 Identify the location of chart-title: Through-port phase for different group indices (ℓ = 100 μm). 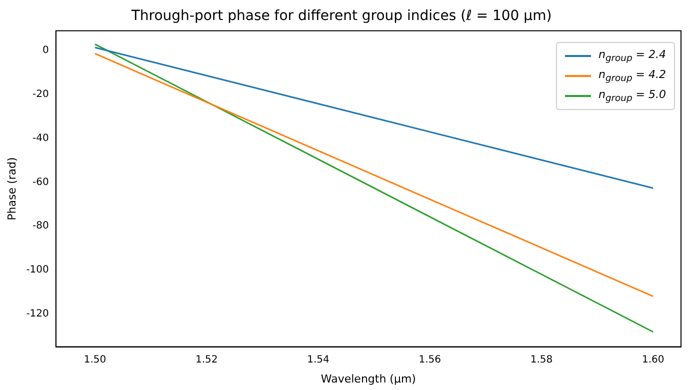
(341, 16).